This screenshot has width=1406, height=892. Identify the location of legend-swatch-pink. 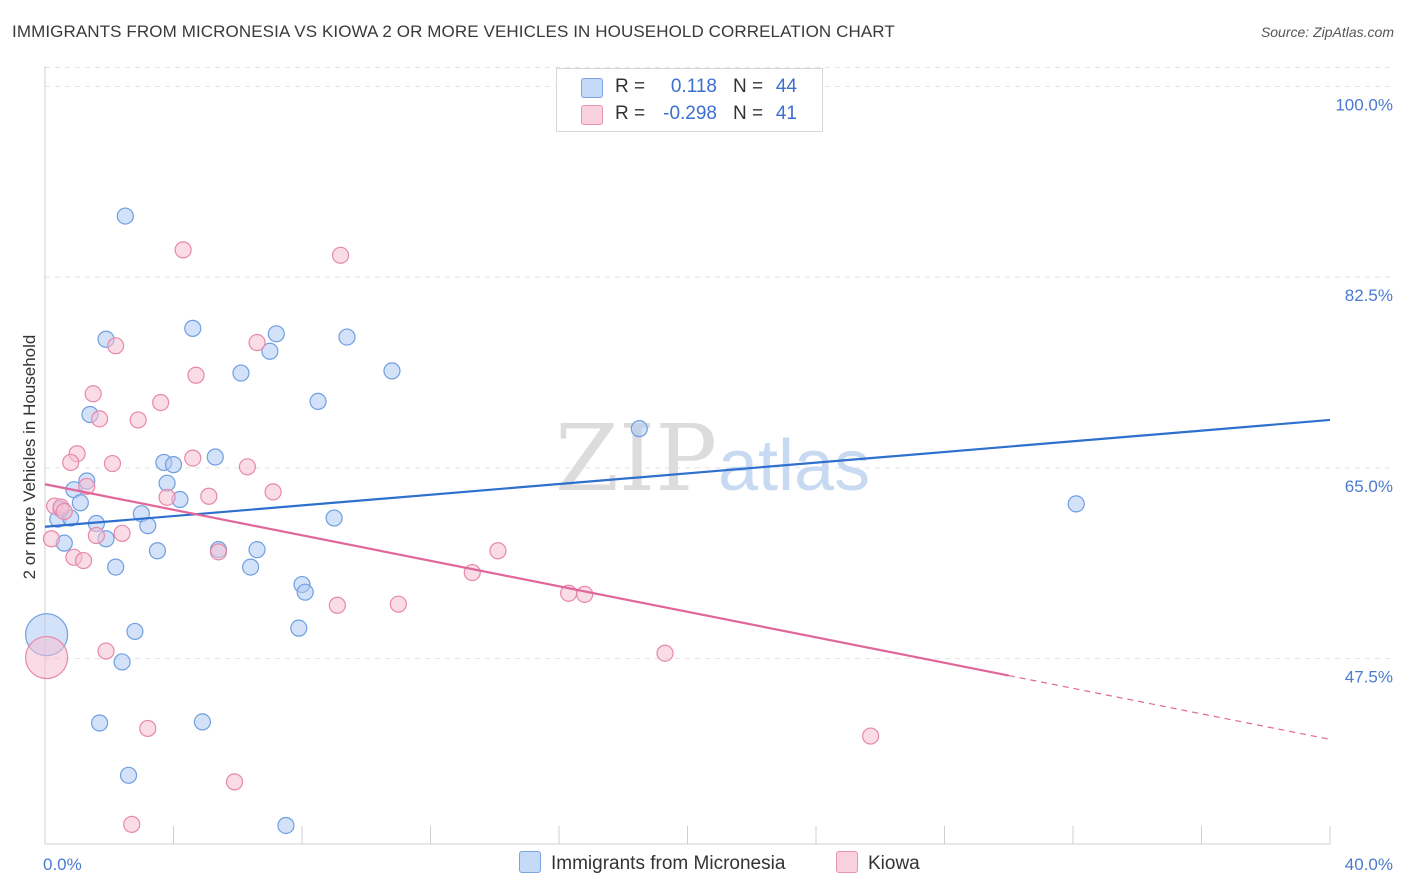
(592, 115).